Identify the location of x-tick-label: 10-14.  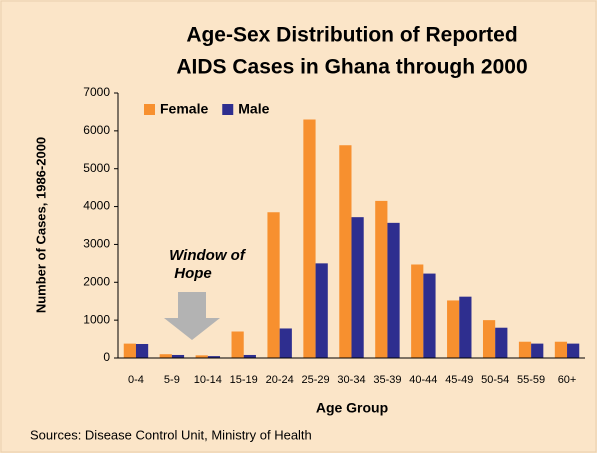
(208, 380).